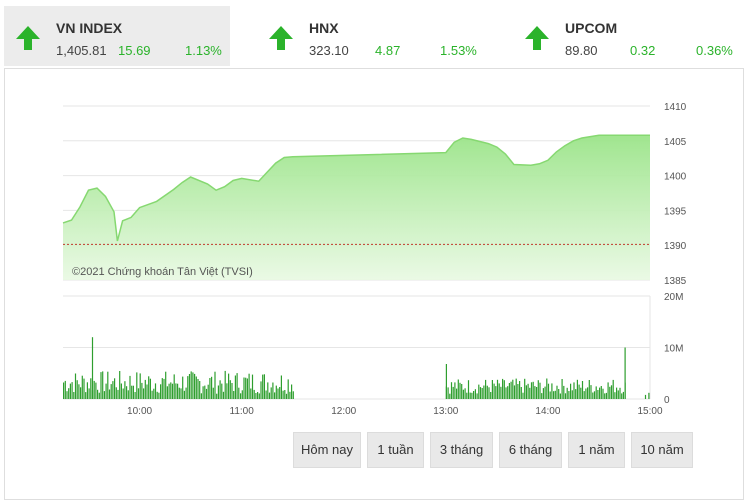 The height and width of the screenshot is (504, 748). Describe the element at coordinates (628, 36) in the screenshot. I see `index-tab-upcom: UPCOM 89.80 0.32 0.36%` at that location.